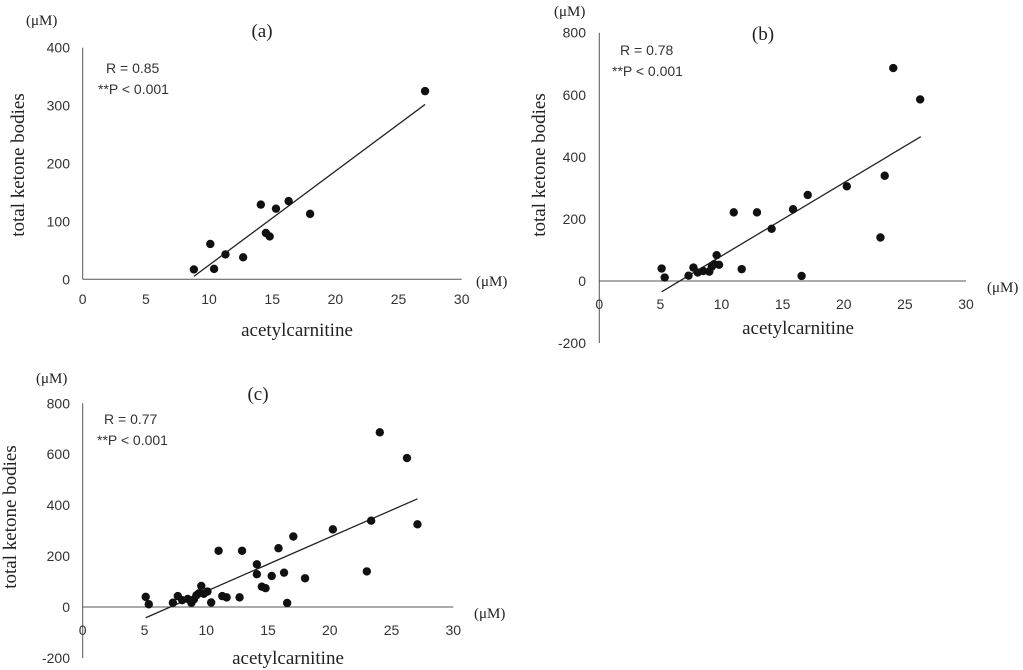 This screenshot has height=670, width=1023. What do you see at coordinates (59, 106) in the screenshot?
I see `y-tick-label: 300` at bounding box center [59, 106].